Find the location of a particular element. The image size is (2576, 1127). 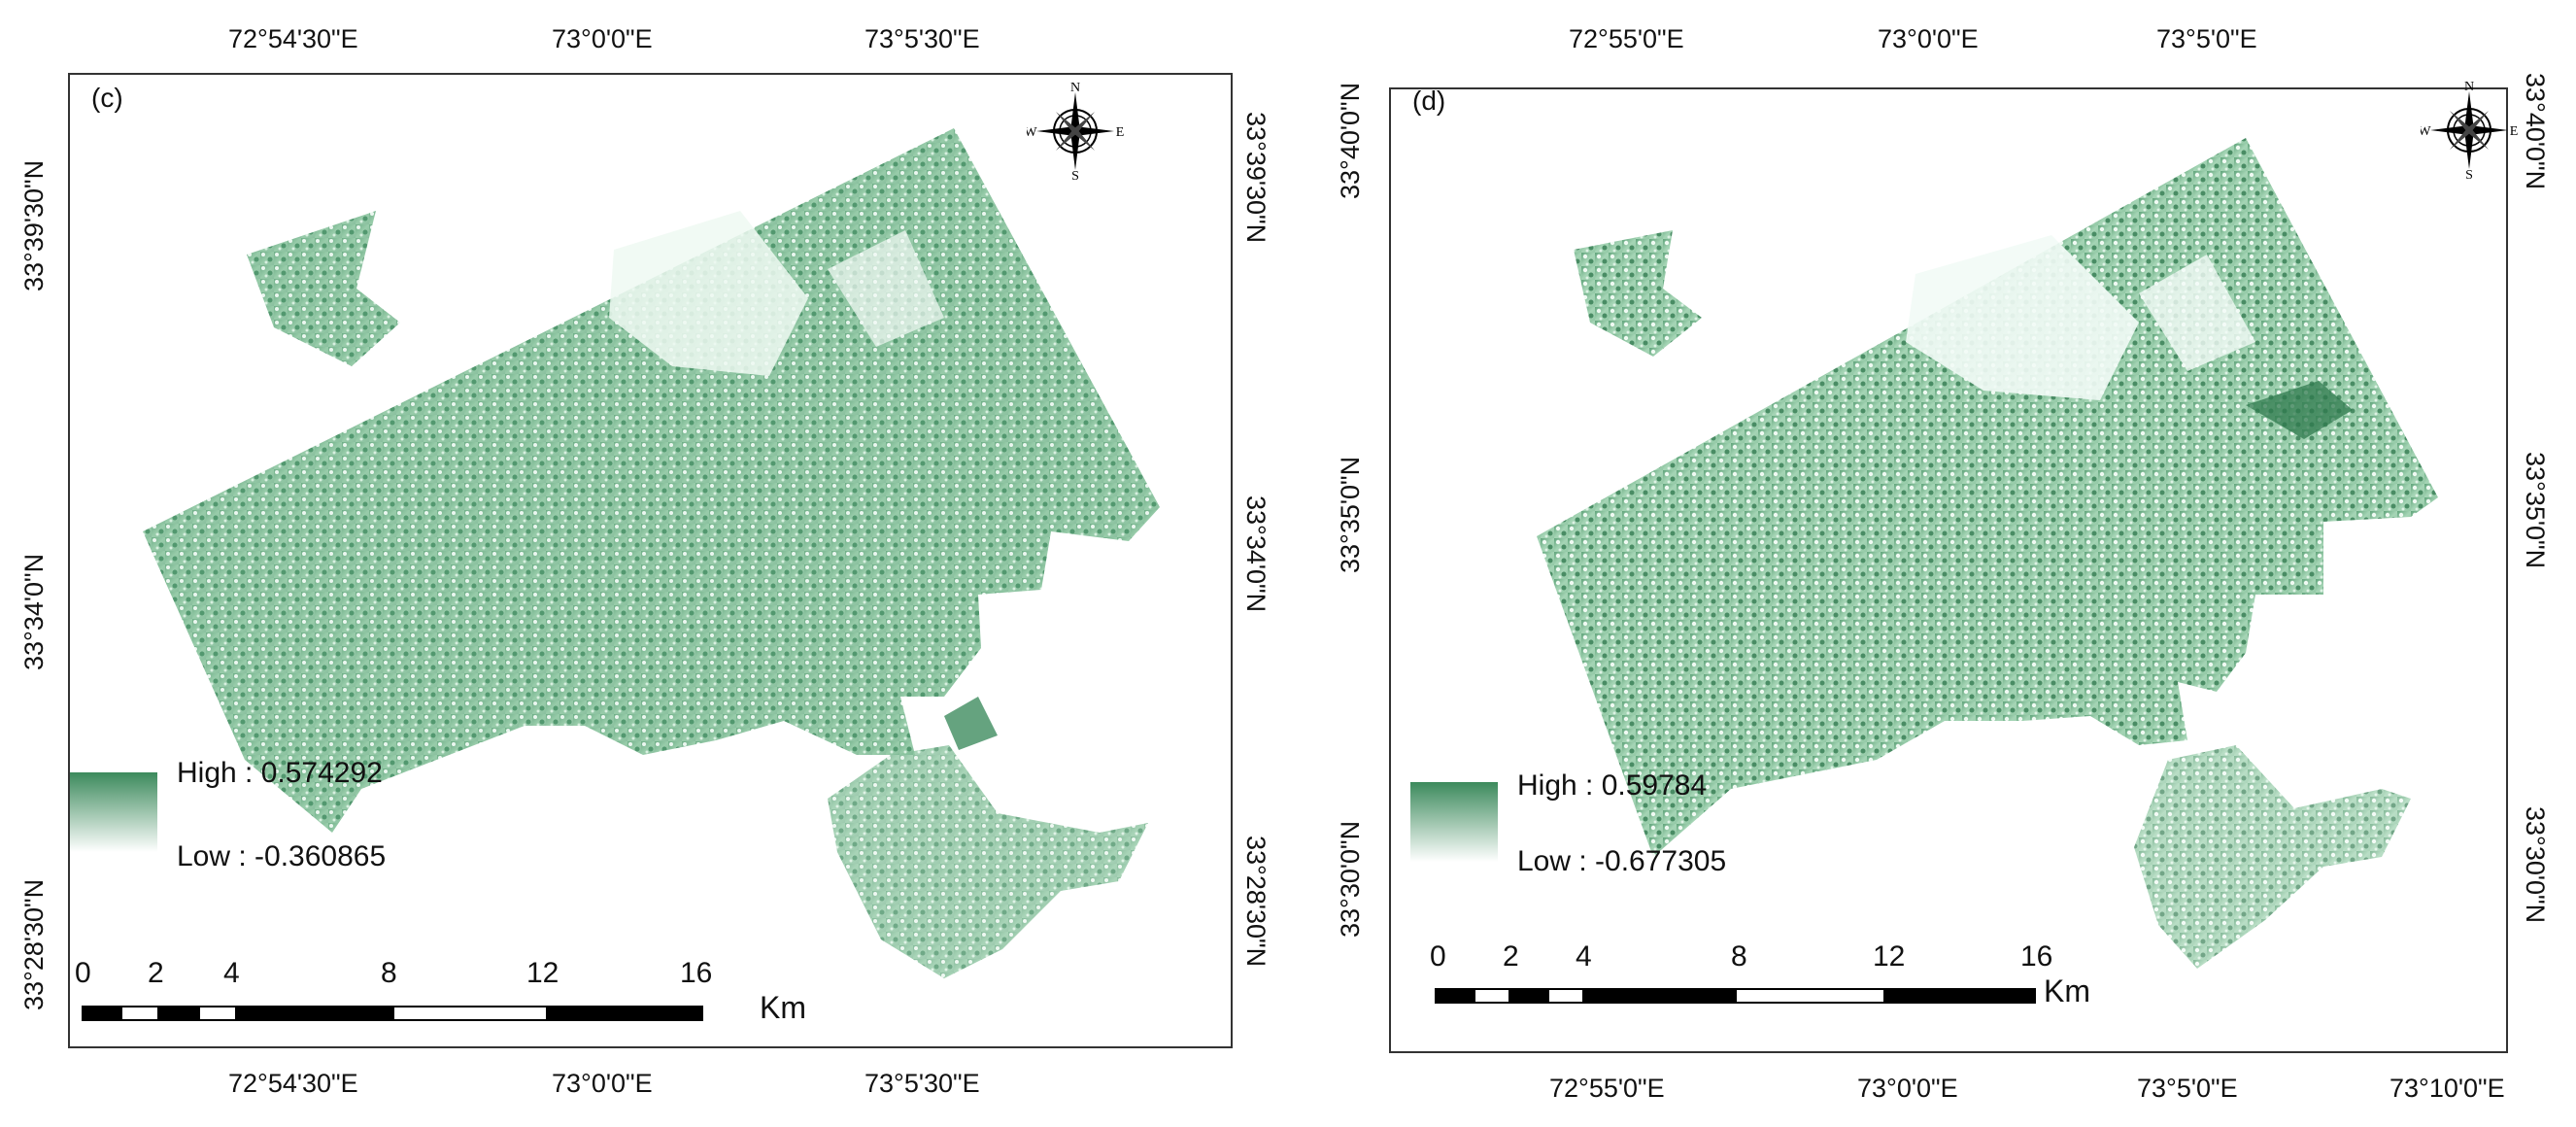

top-tick-label: 73°5'0"E is located at coordinates (2206, 39).